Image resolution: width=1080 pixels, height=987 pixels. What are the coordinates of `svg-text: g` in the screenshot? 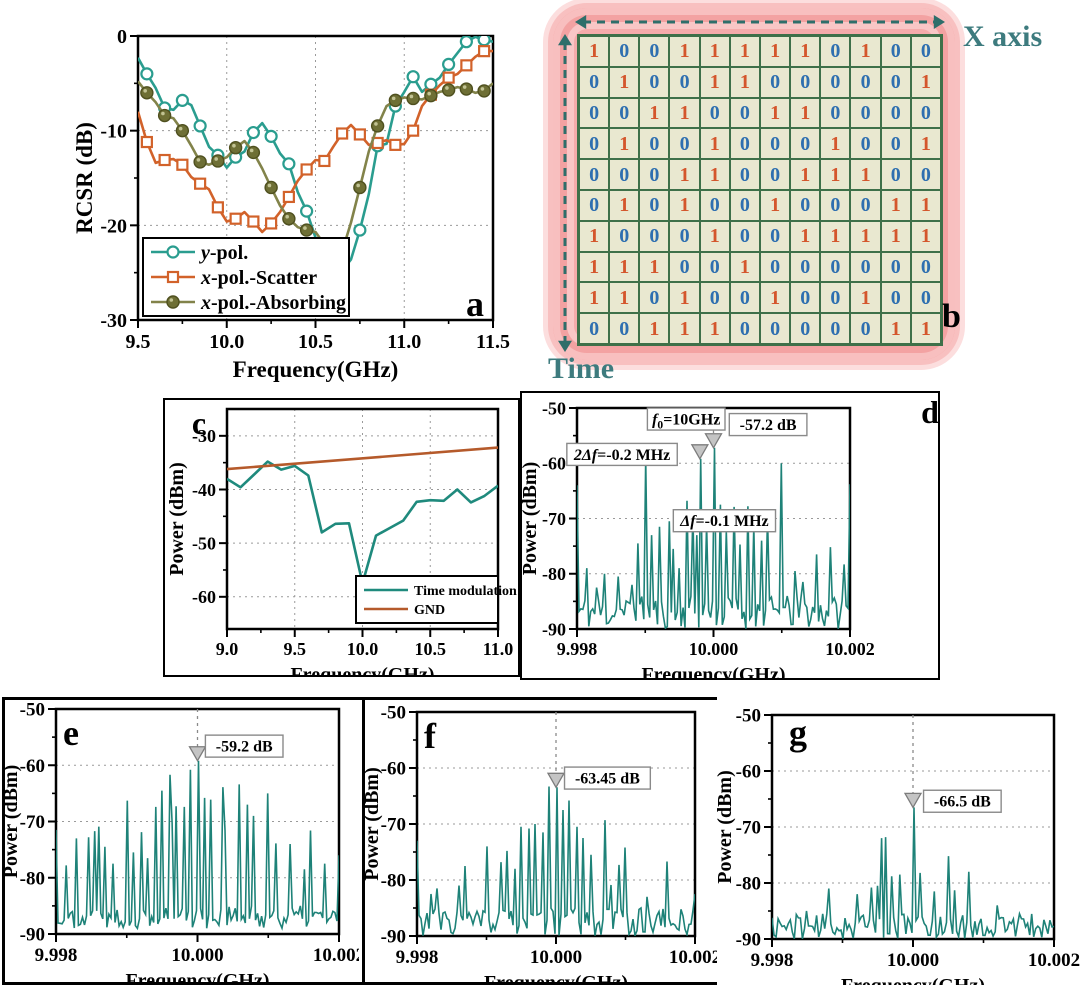 It's located at (798, 733).